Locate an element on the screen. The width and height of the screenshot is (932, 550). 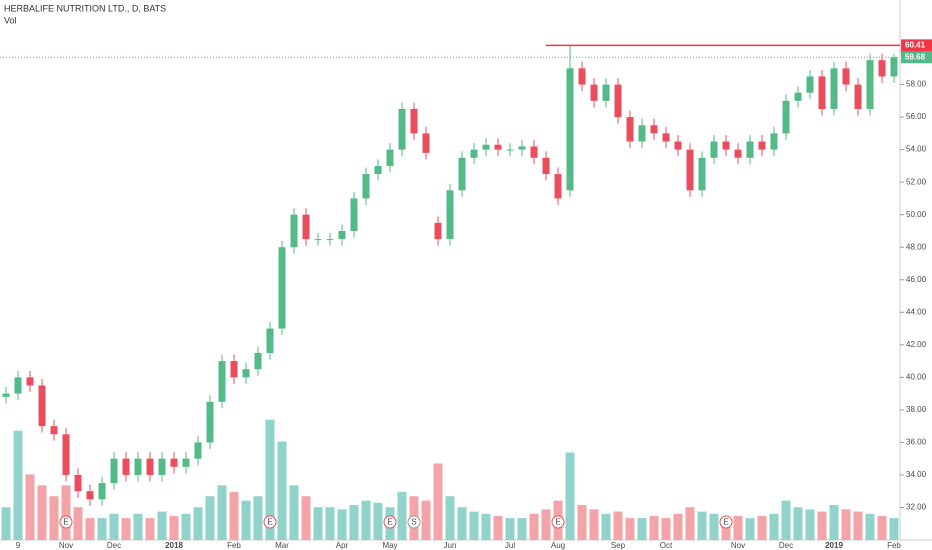
resistance-label: 60.41 is located at coordinates (915, 44).